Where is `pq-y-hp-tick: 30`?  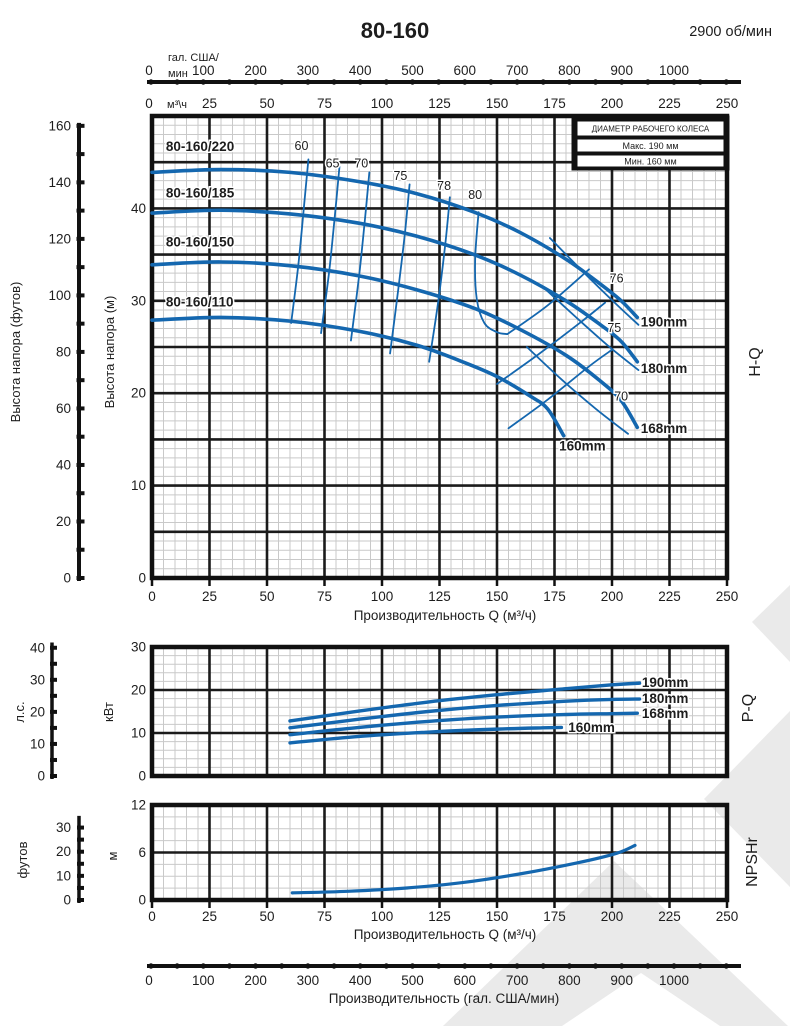
pq-y-hp-tick: 30 is located at coordinates (37, 679).